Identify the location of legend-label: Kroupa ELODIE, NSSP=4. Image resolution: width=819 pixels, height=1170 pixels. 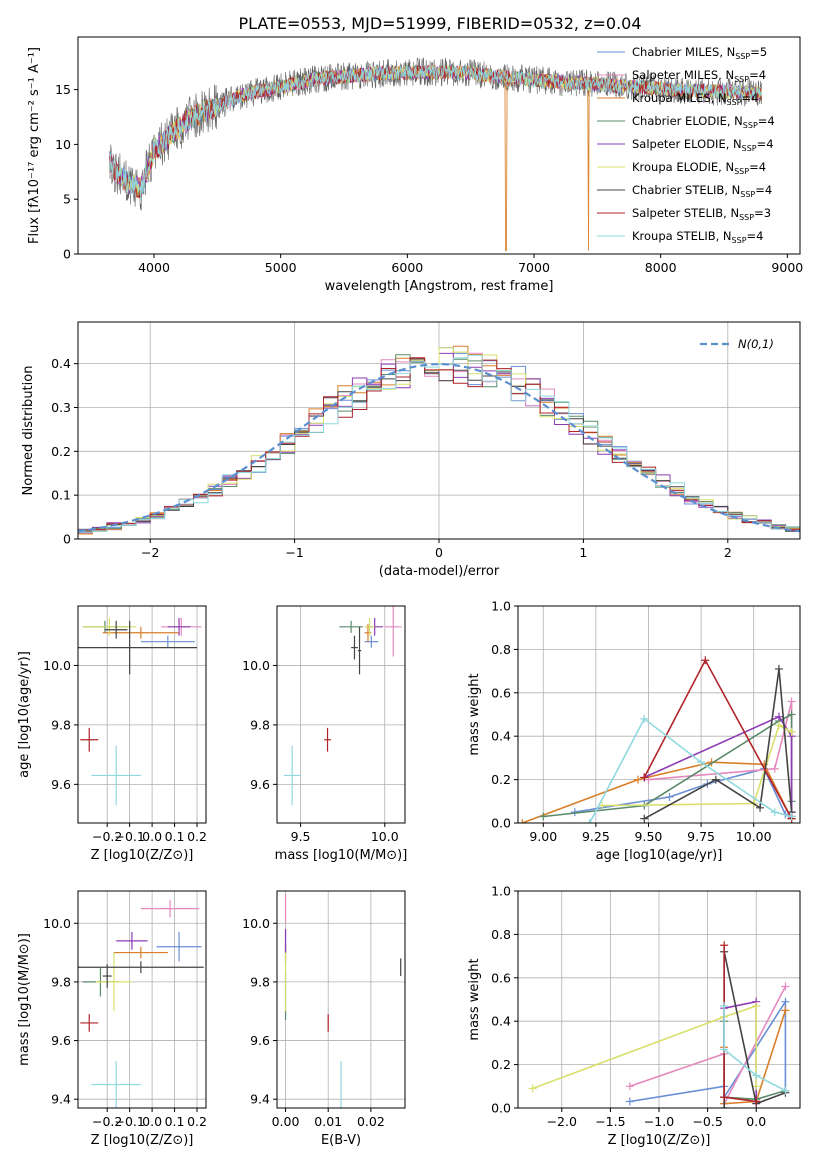
(699, 168).